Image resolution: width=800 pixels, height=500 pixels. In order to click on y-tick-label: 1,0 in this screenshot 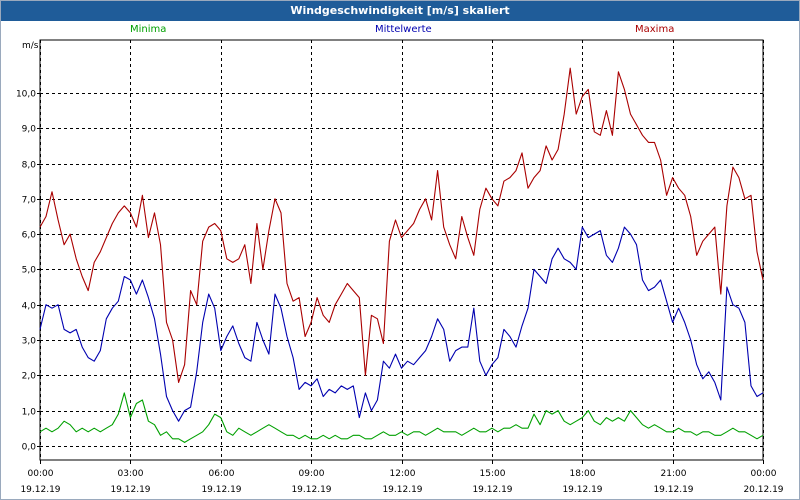, I will do `click(29, 413)`.